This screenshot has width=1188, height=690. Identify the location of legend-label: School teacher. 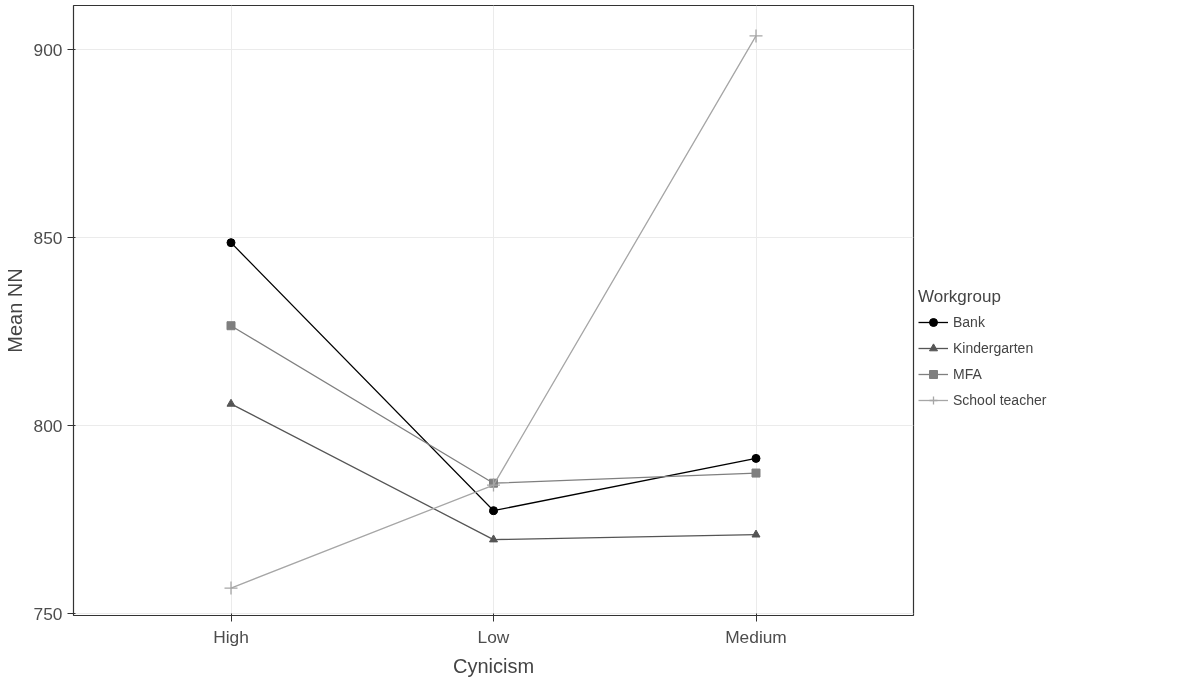
(1000, 400).